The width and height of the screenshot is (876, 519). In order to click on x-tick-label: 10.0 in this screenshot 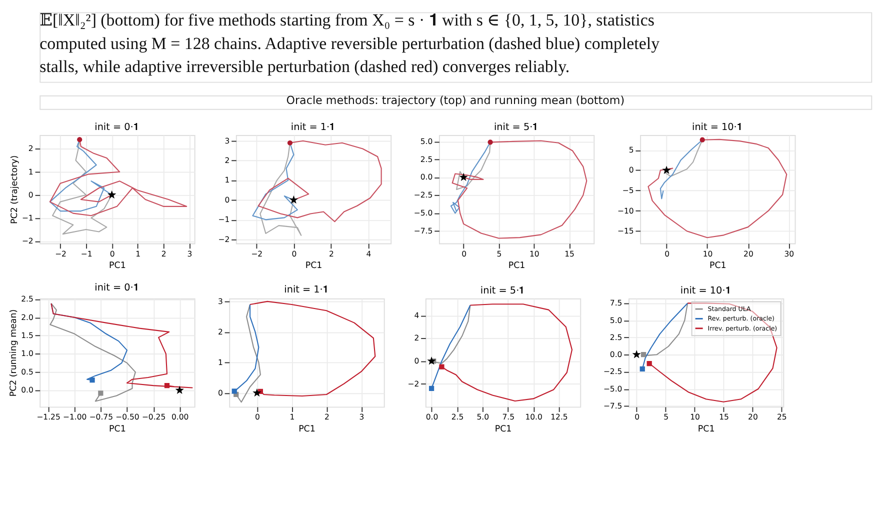, I will do `click(533, 417)`.